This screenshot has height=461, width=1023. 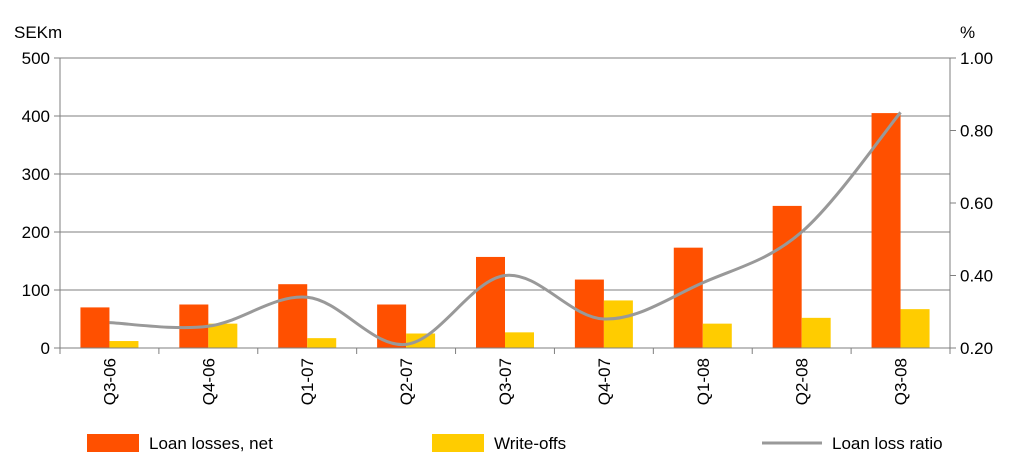 I want to click on x-tick-label: Q2-08, so click(x=802, y=381).